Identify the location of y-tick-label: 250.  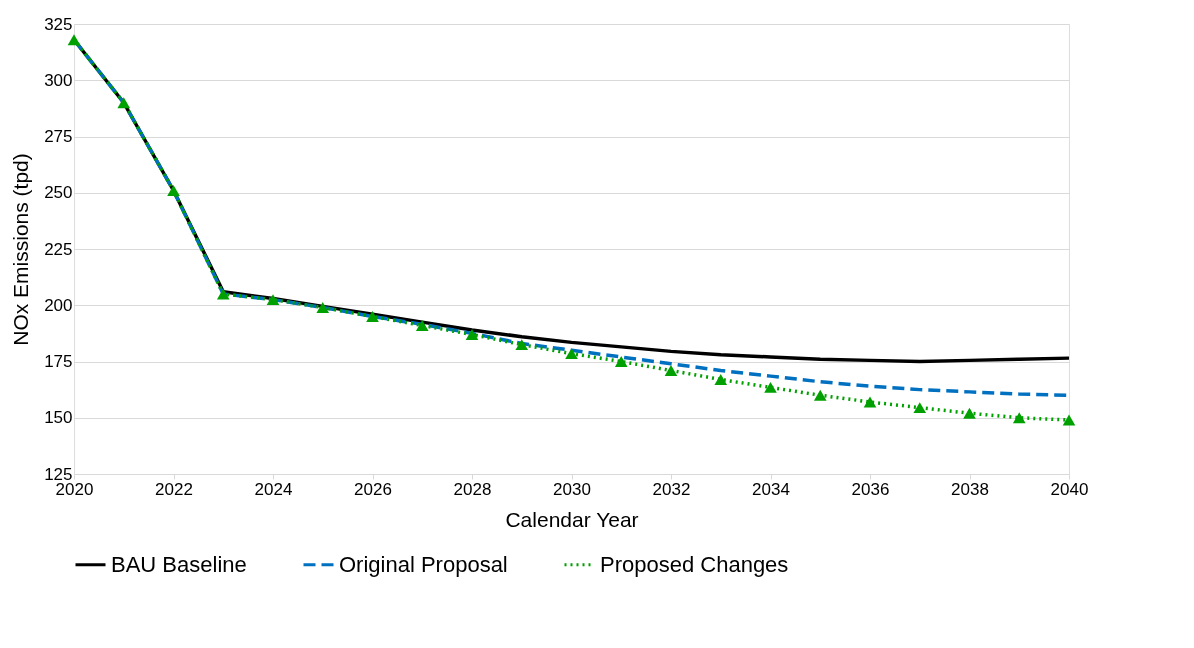
(58, 193).